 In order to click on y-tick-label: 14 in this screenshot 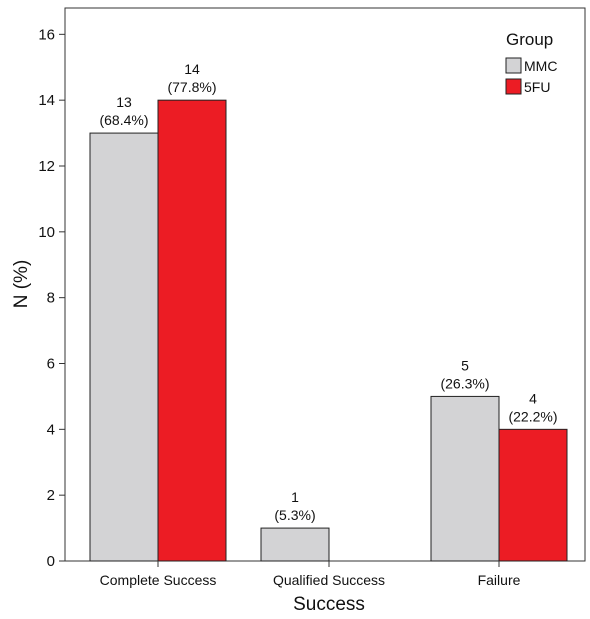, I will do `click(46, 100)`.